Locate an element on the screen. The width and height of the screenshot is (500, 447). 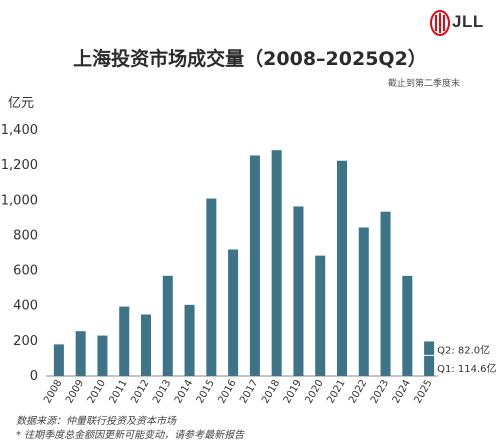
source-note: 数据来源：仲量联行投资及资本市场 is located at coordinates (96, 421).